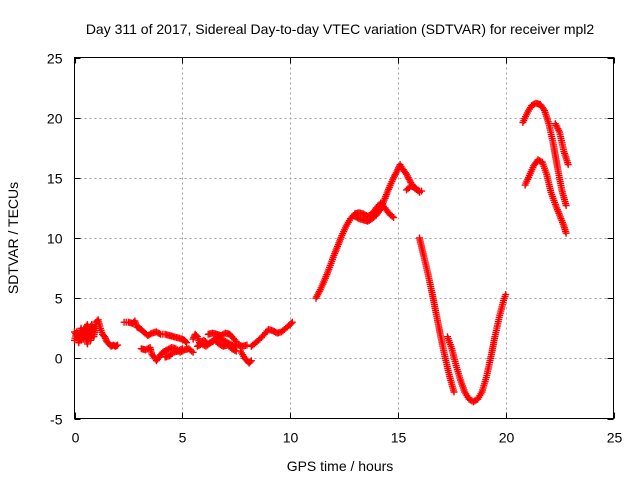 The image size is (640, 485). I want to click on y-tick-label: 0, so click(59, 359).